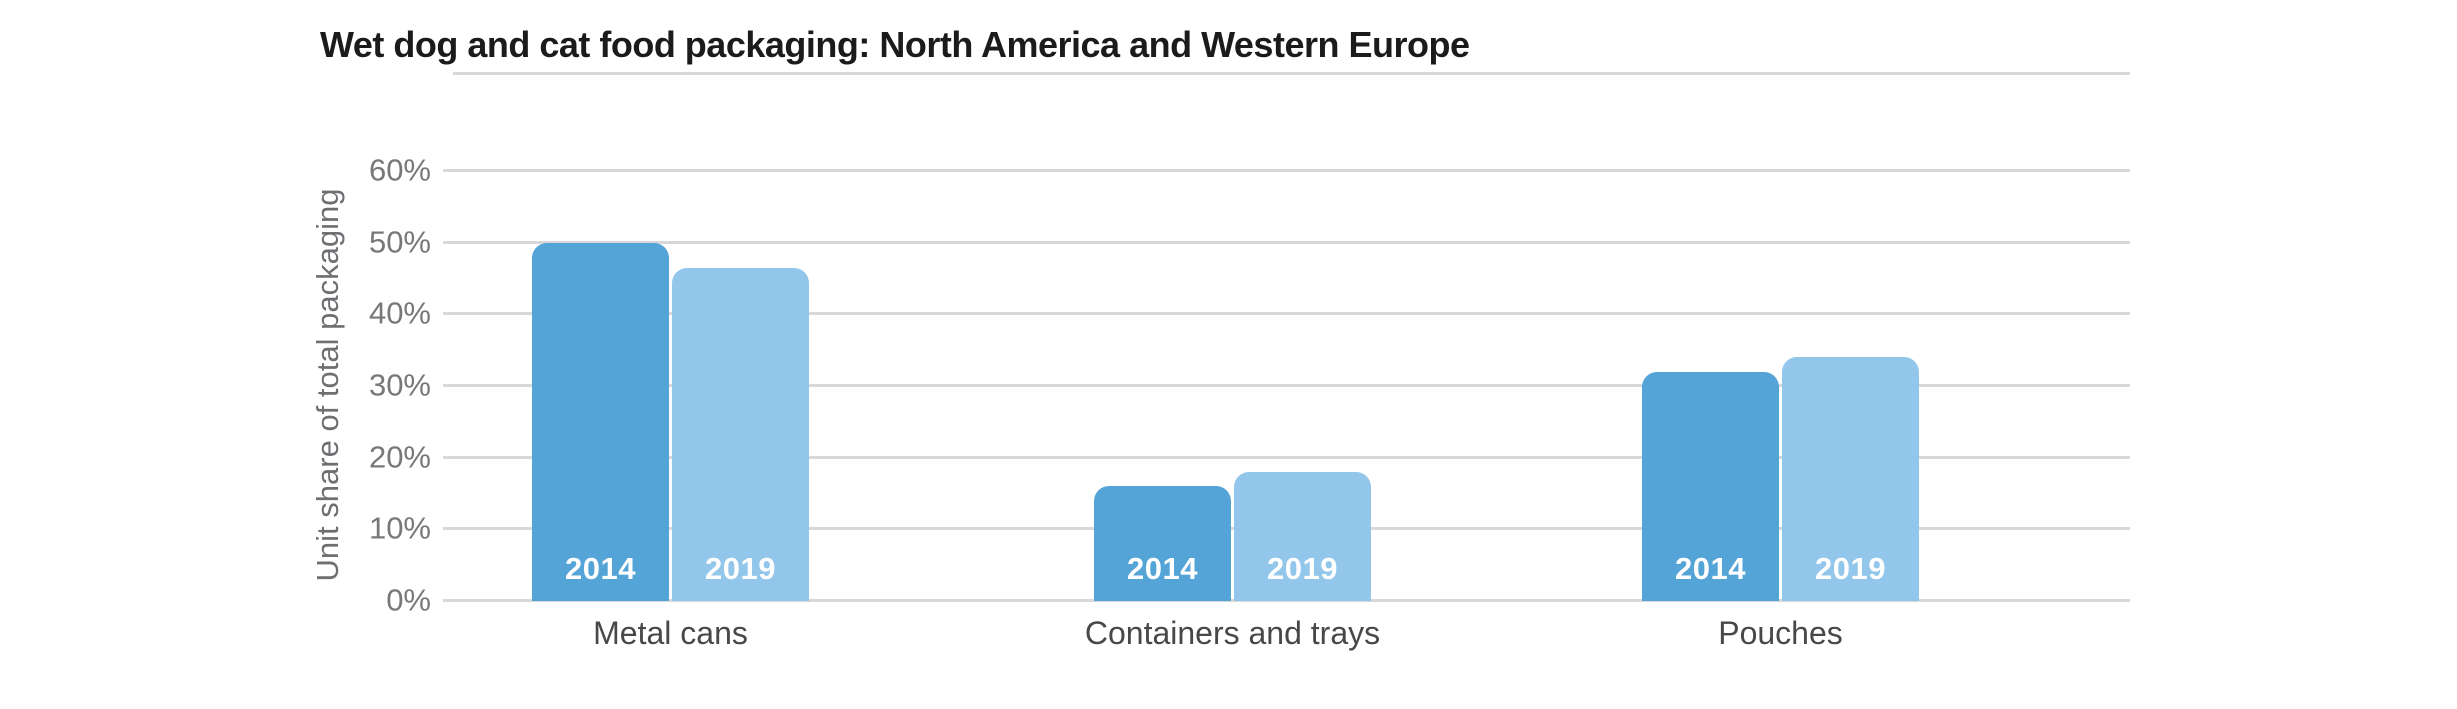 This screenshot has height=709, width=2457. What do you see at coordinates (408, 600) in the screenshot?
I see `y-tick-label-0: 0%` at bounding box center [408, 600].